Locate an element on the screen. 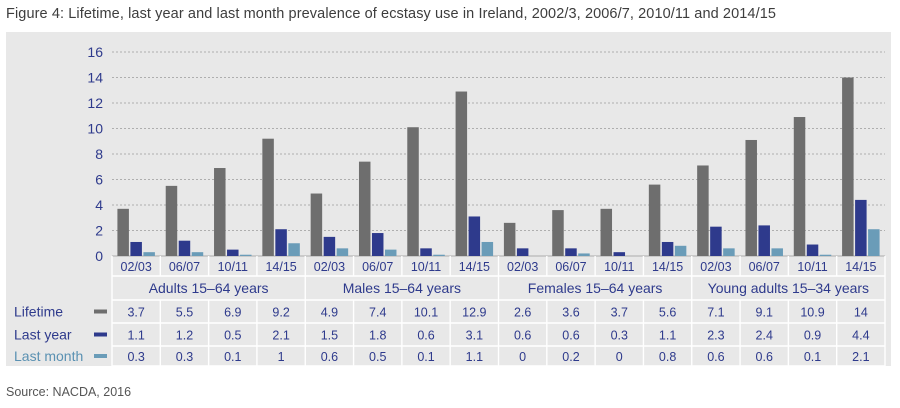 The width and height of the screenshot is (900, 408). data-value: 1.1 is located at coordinates (474, 357).